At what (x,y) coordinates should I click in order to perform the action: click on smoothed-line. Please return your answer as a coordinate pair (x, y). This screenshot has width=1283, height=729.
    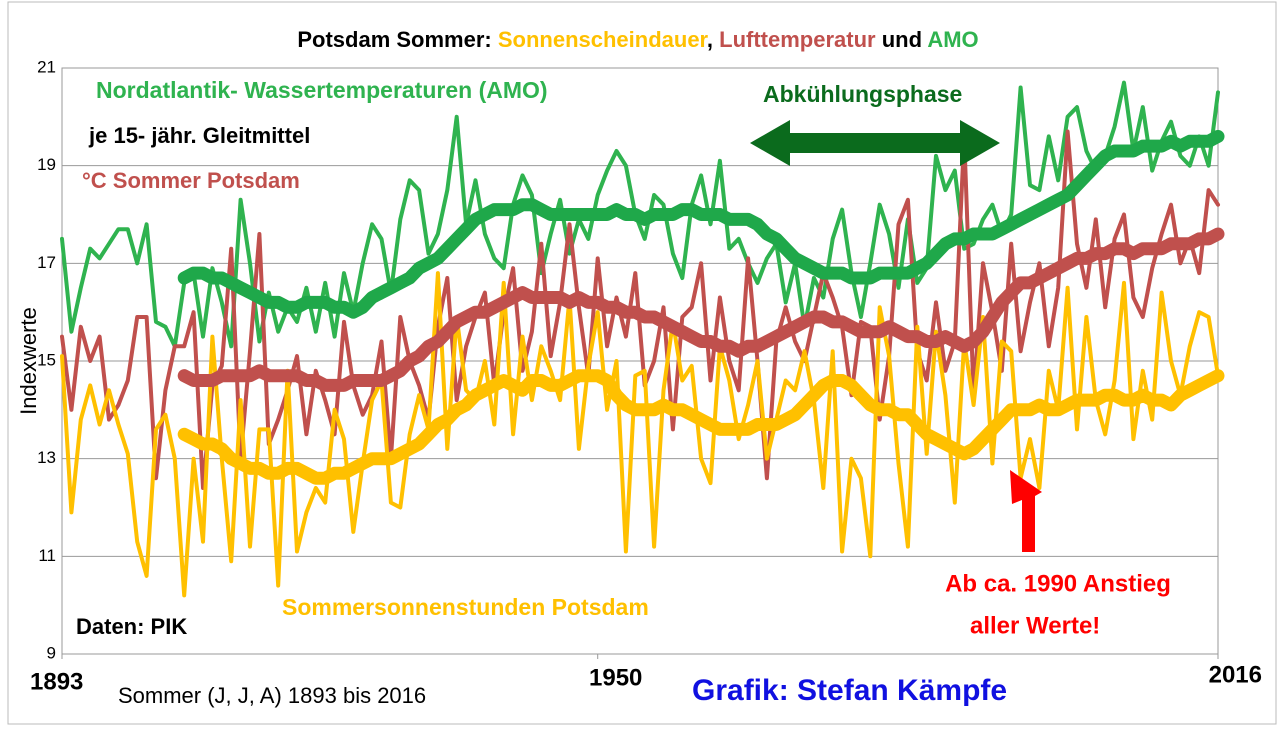
    Looking at the image, I should click on (701, 427).